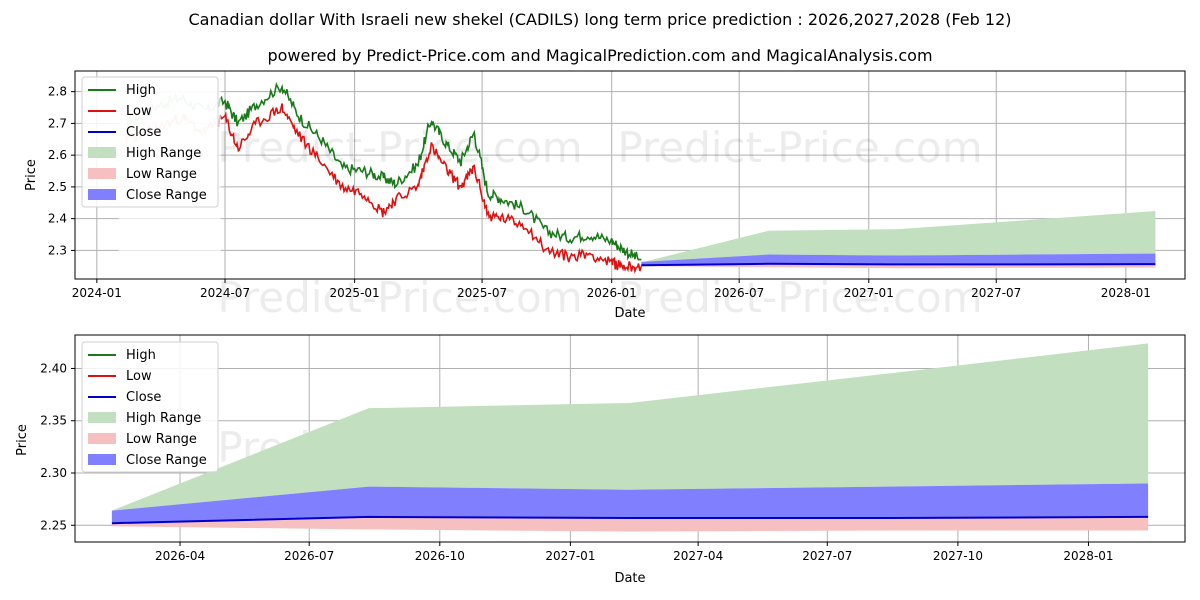 The image size is (1200, 600). I want to click on p1-xtick-label-8: 2028-01, so click(1126, 293).